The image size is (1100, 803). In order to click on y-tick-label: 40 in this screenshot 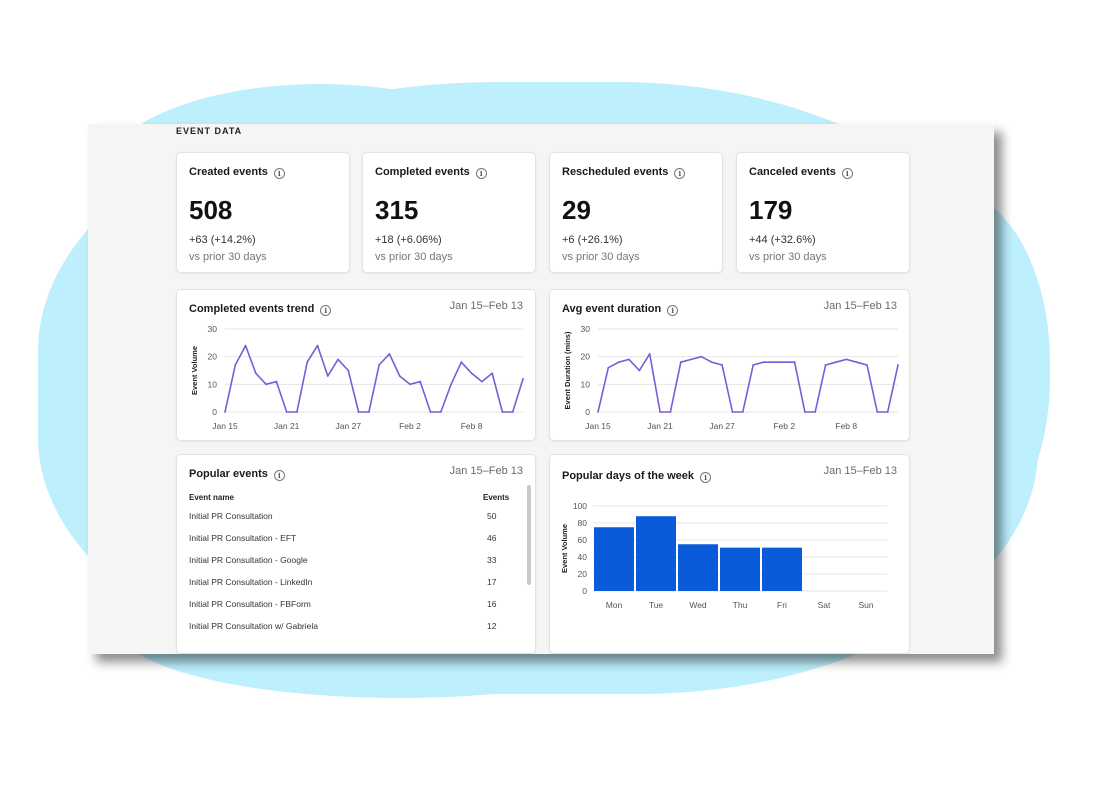, I will do `click(583, 557)`.